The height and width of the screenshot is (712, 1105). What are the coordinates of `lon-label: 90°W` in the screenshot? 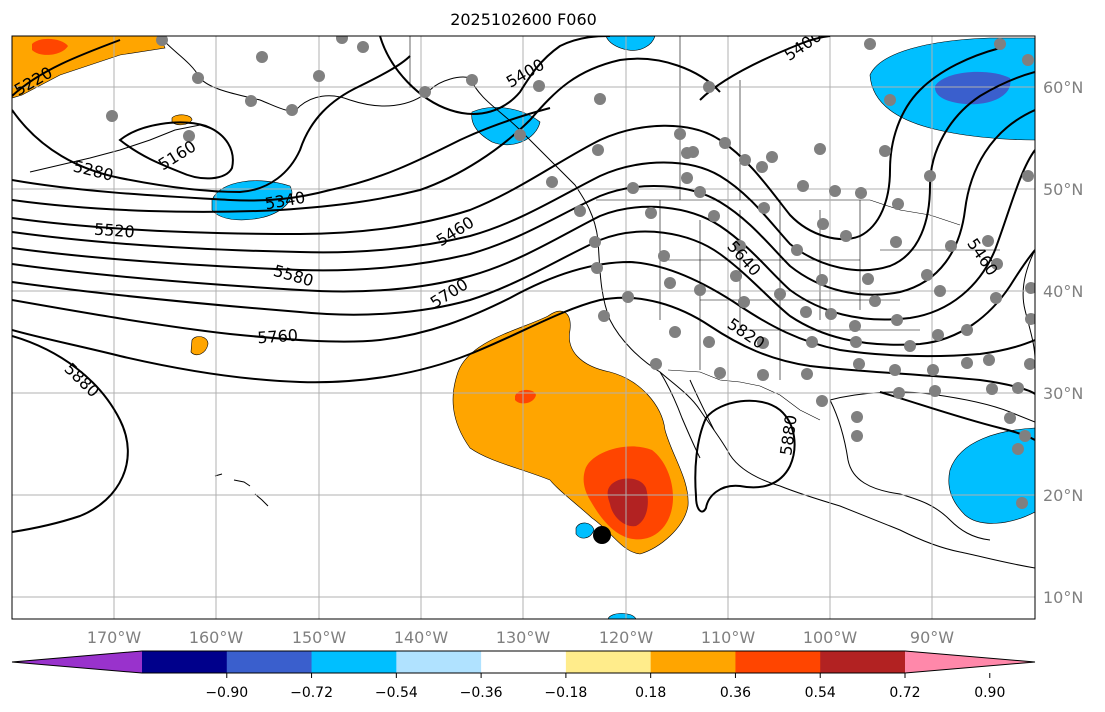 It's located at (932, 637).